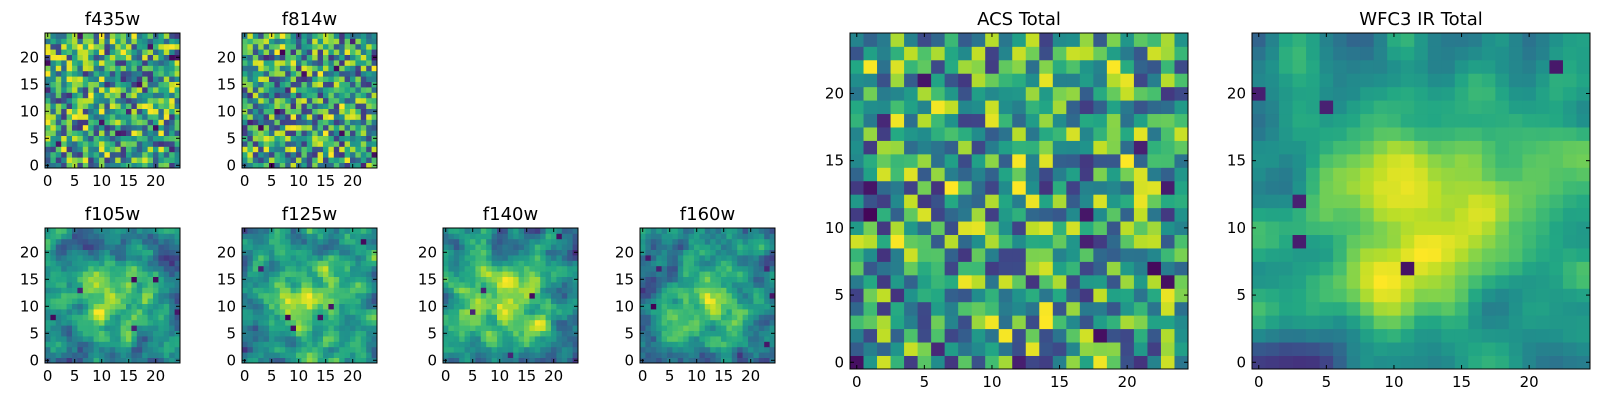 Image resolution: width=1600 pixels, height=400 pixels. What do you see at coordinates (48, 376) in the screenshot?
I see `x-tick-label: 0` at bounding box center [48, 376].